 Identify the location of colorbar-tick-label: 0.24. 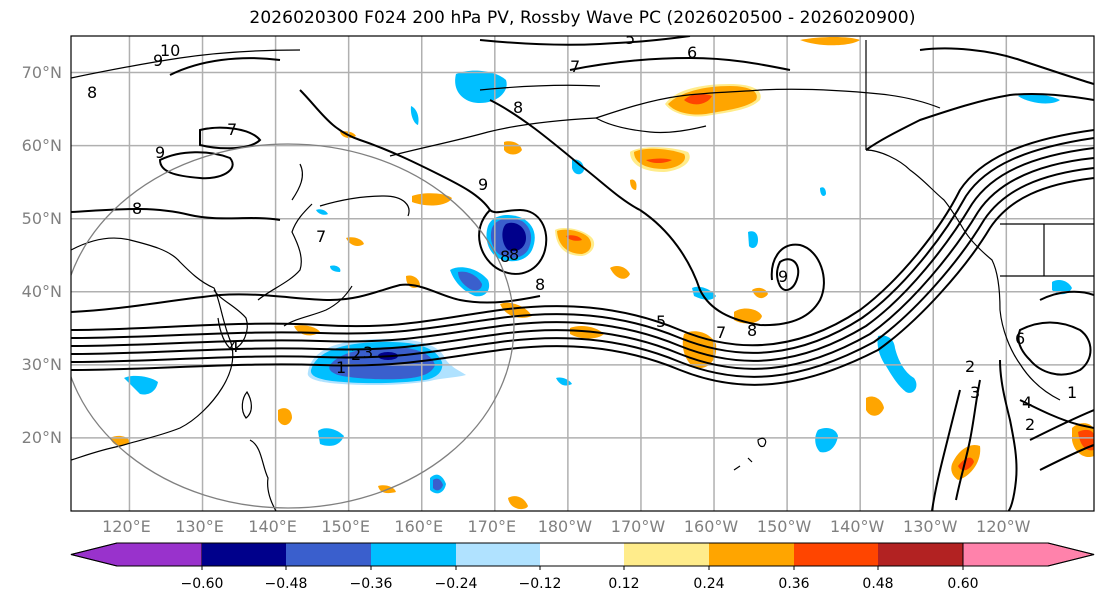
(709, 584).